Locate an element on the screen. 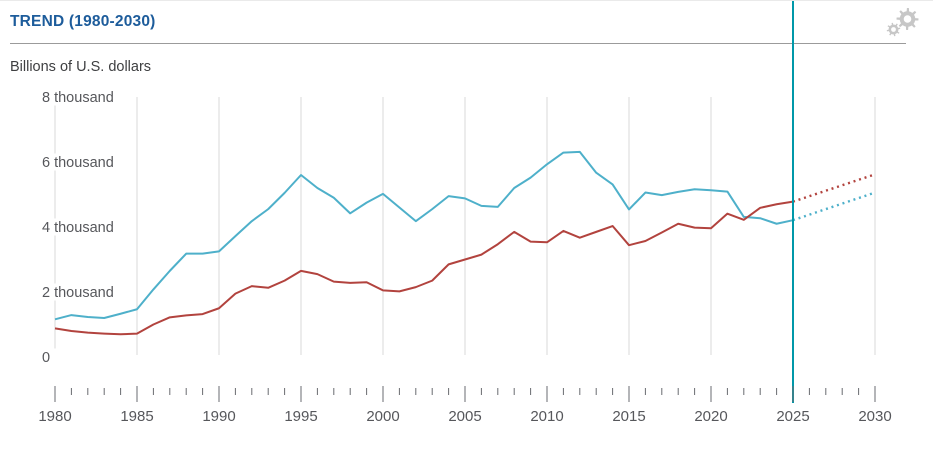 This screenshot has width=933, height=460. red-series-projection is located at coordinates (834, 188).